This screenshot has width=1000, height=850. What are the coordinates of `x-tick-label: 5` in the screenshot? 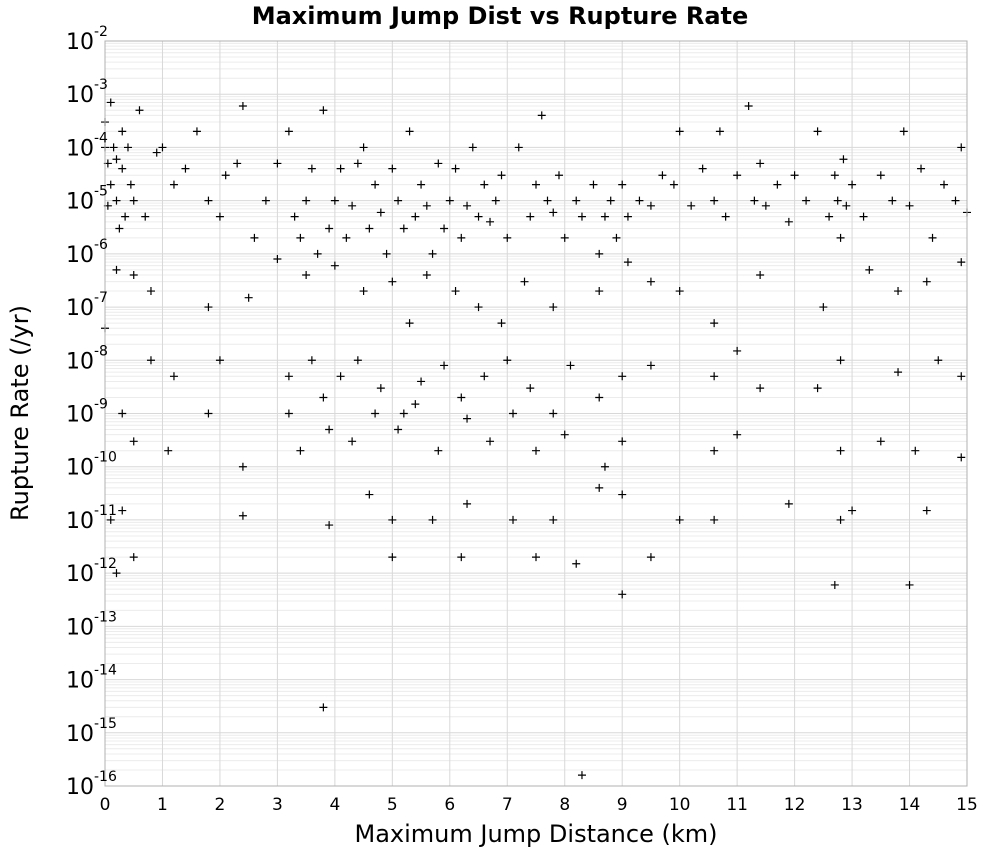 It's located at (392, 805).